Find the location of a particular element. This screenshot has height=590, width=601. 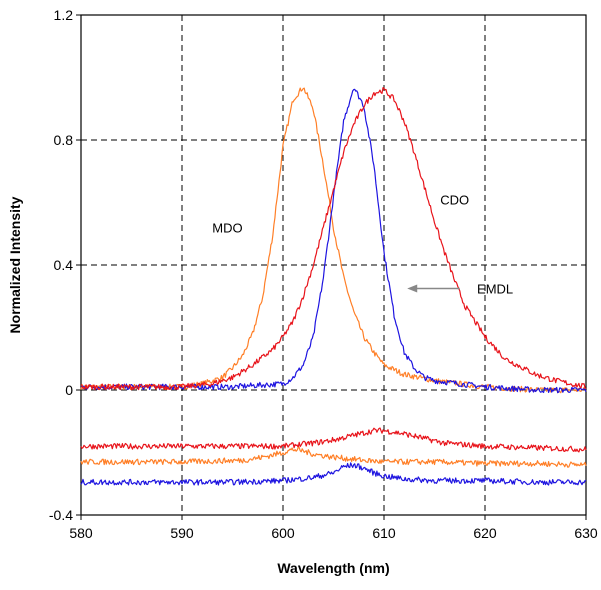

x-tick-label: 590 is located at coordinates (182, 533).